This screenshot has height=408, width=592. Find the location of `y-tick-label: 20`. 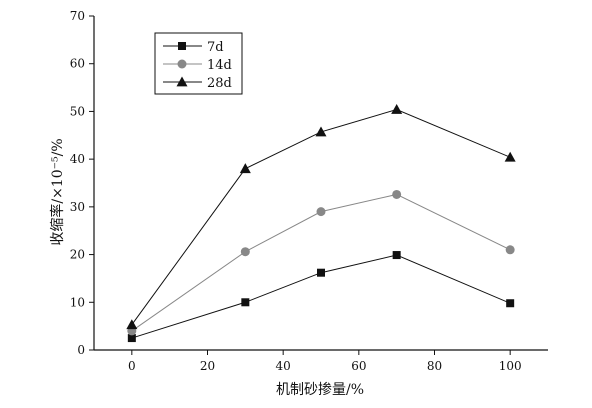

y-tick-label: 20 is located at coordinates (77, 255).